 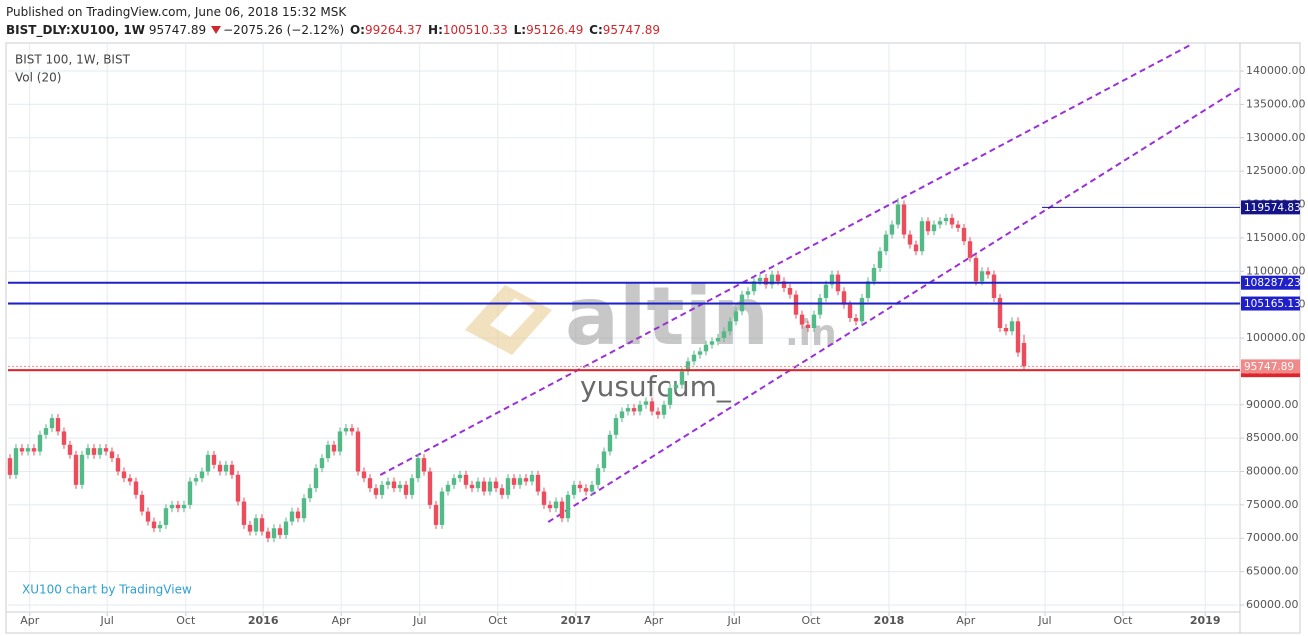 I want to click on down-arrow, so click(x=216, y=30).